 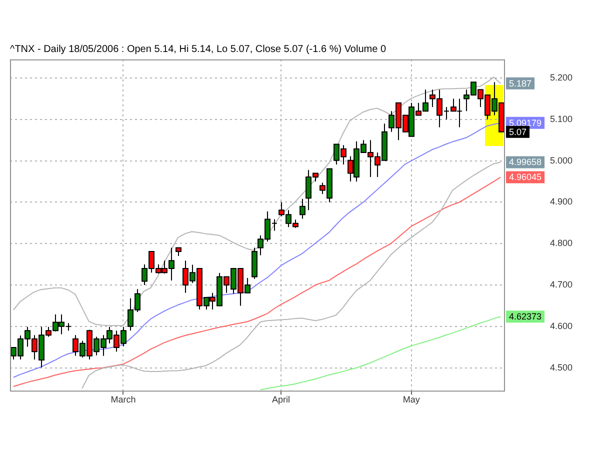 What do you see at coordinates (281, 399) in the screenshot?
I see `x-tick-label: April` at bounding box center [281, 399].